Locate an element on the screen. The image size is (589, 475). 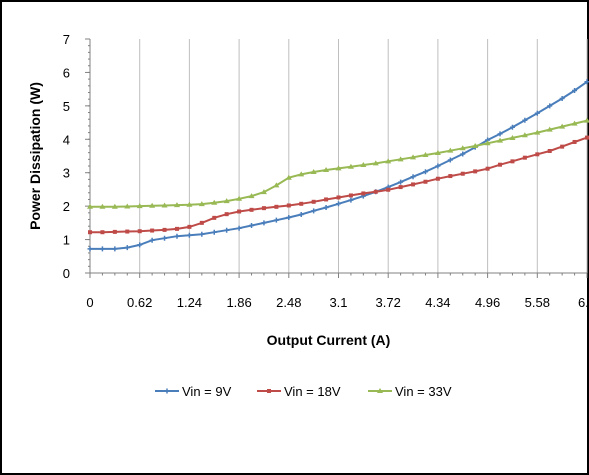
y-tick-label: 2 is located at coordinates (66, 206).